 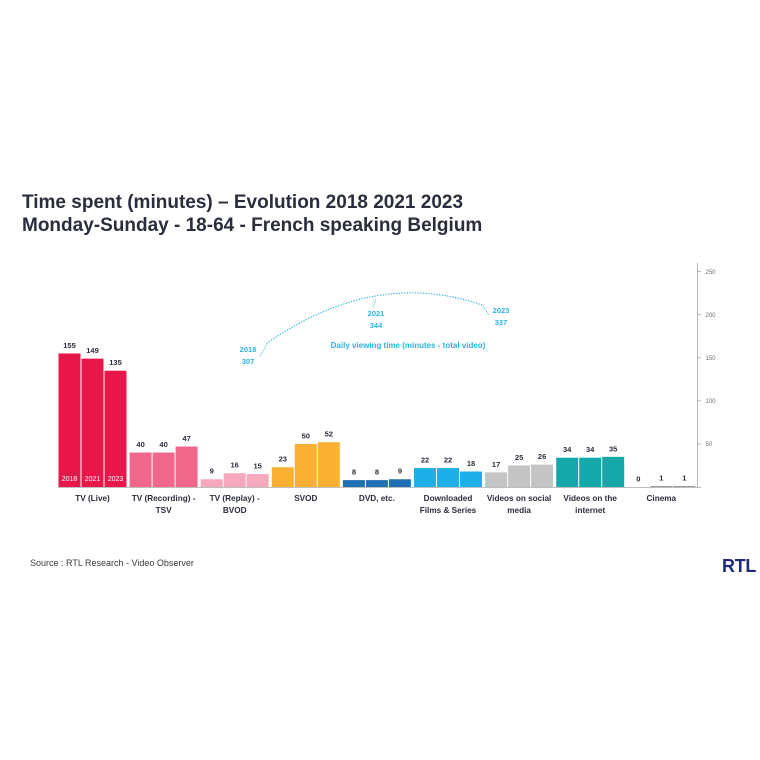 I want to click on dotted-trend-line, so click(x=374, y=318).